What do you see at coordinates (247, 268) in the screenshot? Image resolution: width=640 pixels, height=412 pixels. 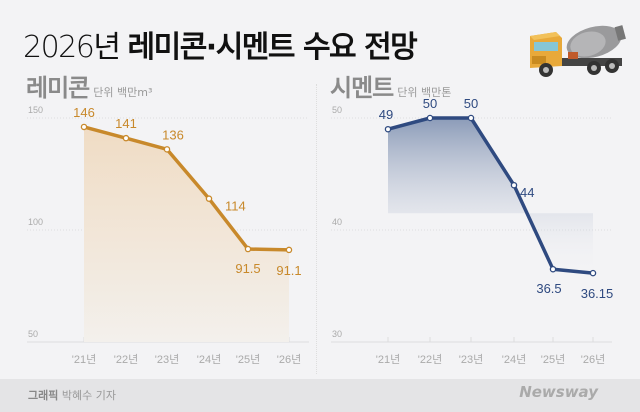 I see `data-label: 91.5` at bounding box center [247, 268].